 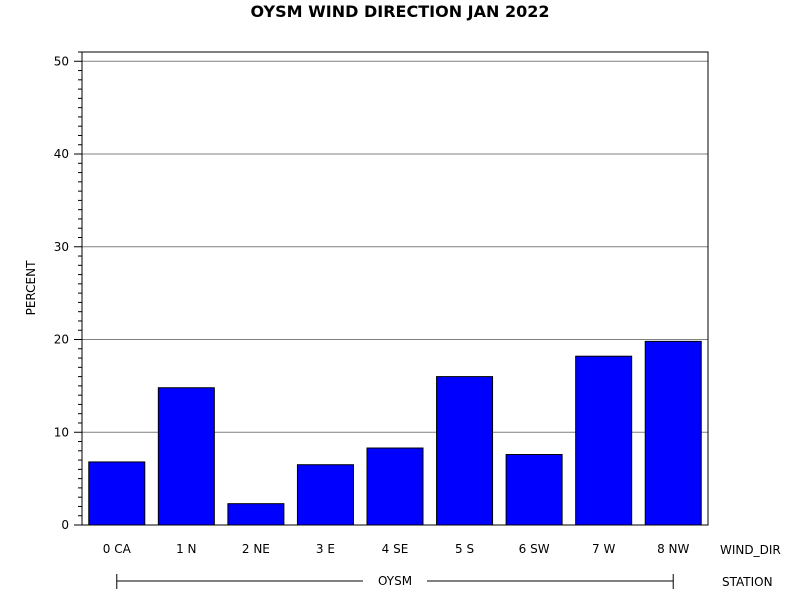 I want to click on x-tick-label: 8 NW, so click(x=673, y=549).